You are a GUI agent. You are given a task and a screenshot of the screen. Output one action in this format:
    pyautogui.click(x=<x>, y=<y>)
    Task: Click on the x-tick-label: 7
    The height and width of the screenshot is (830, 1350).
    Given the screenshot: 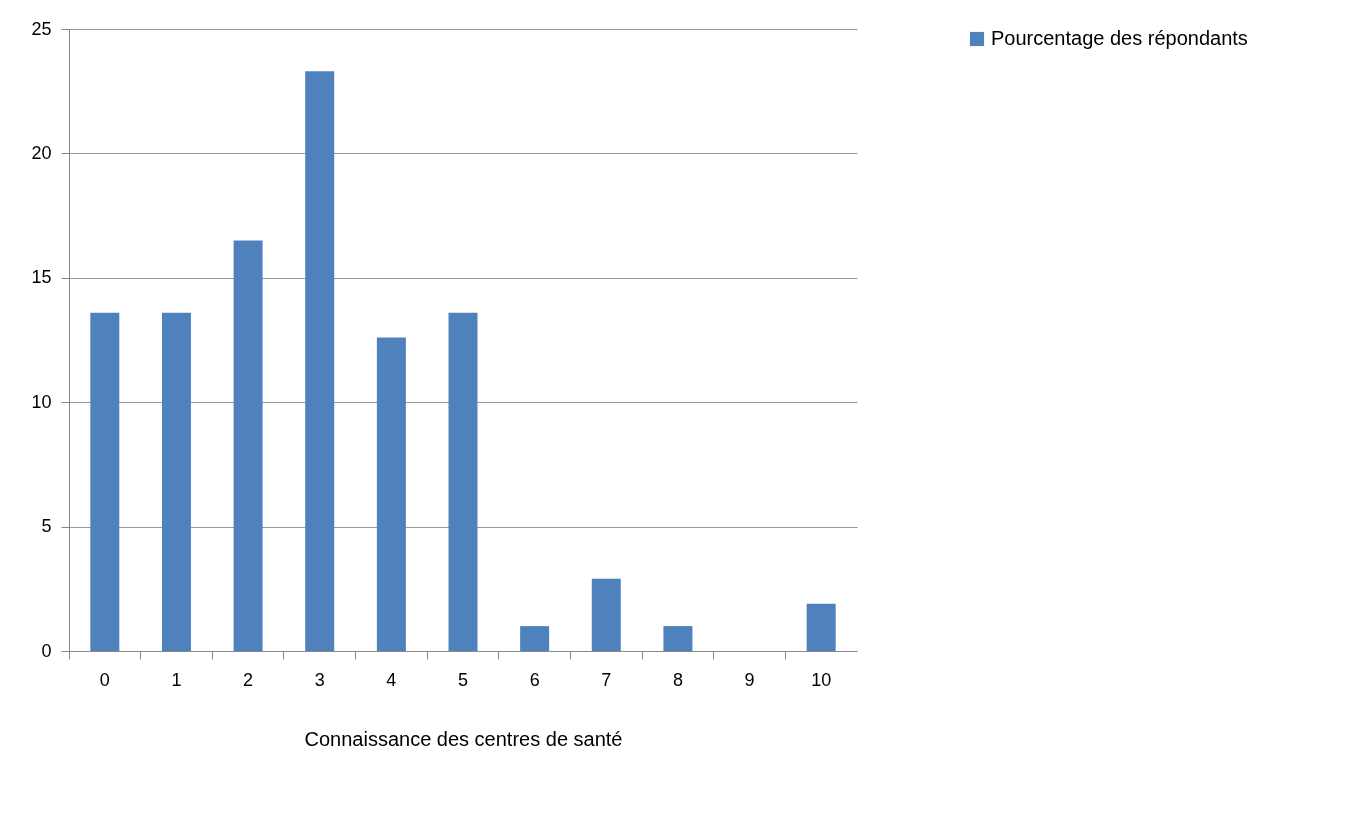 What is the action you would take?
    pyautogui.click(x=606, y=679)
    